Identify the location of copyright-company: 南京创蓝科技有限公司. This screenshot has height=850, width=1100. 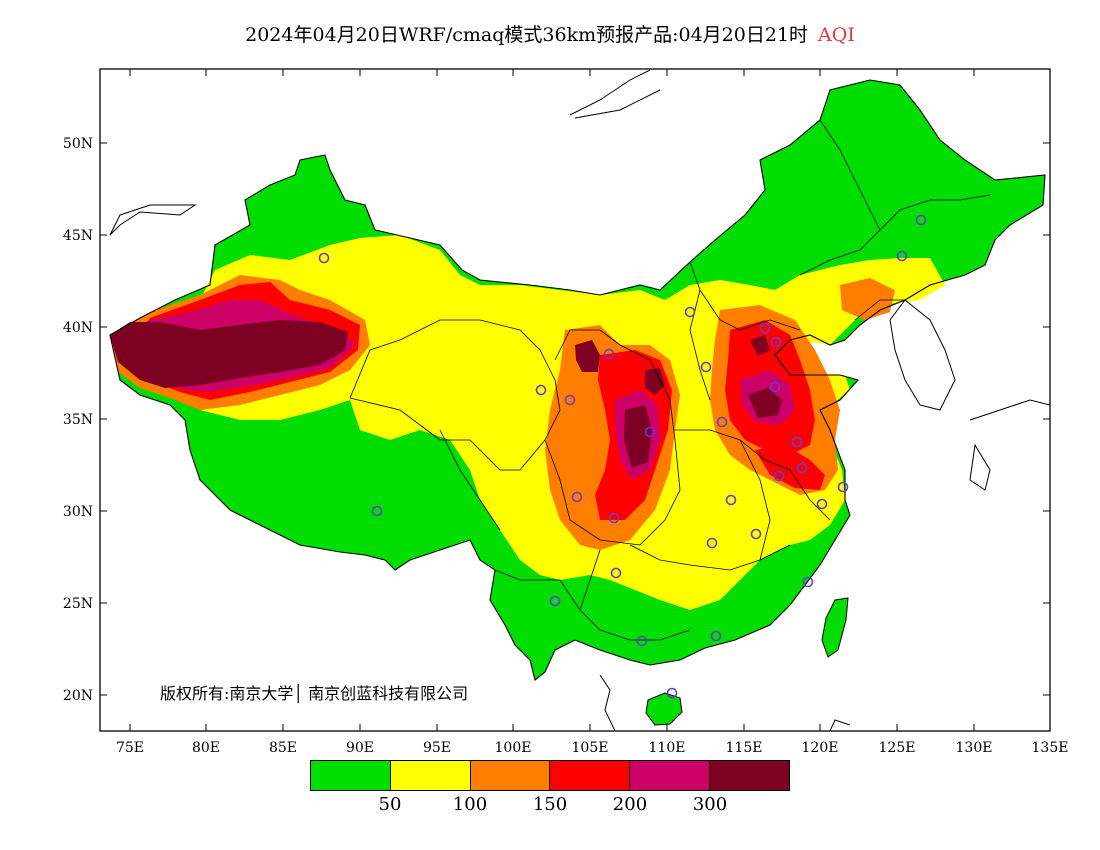
(388, 693).